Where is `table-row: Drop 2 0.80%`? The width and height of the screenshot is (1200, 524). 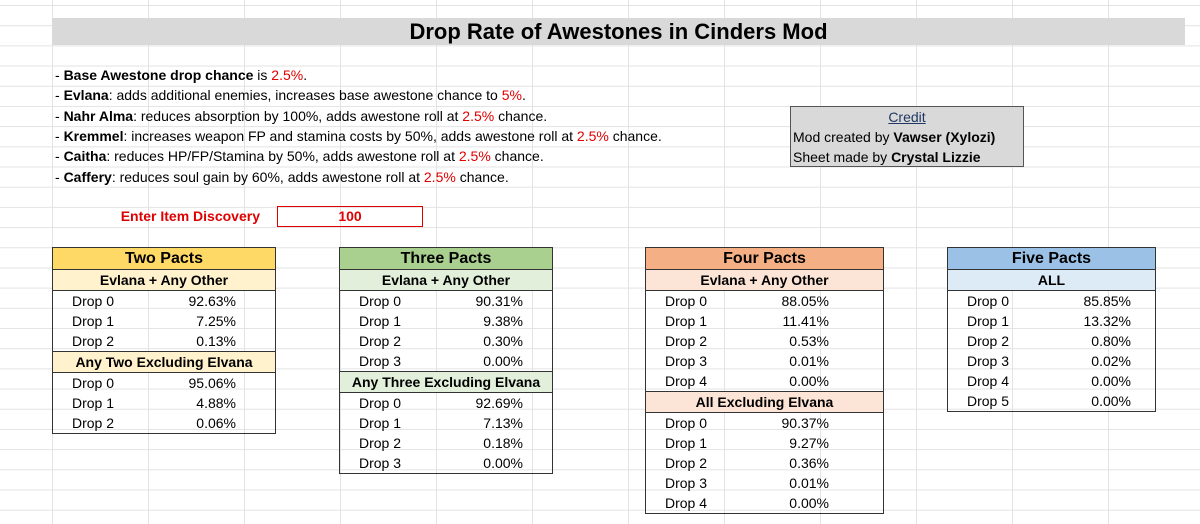 table-row: Drop 2 0.80% is located at coordinates (1051, 341).